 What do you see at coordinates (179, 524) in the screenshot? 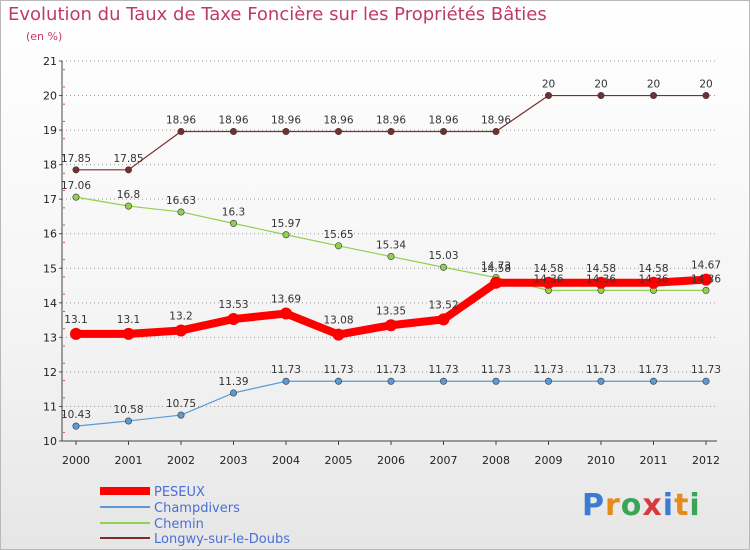
I see `legend-label-chemin: Chemin` at bounding box center [179, 524].